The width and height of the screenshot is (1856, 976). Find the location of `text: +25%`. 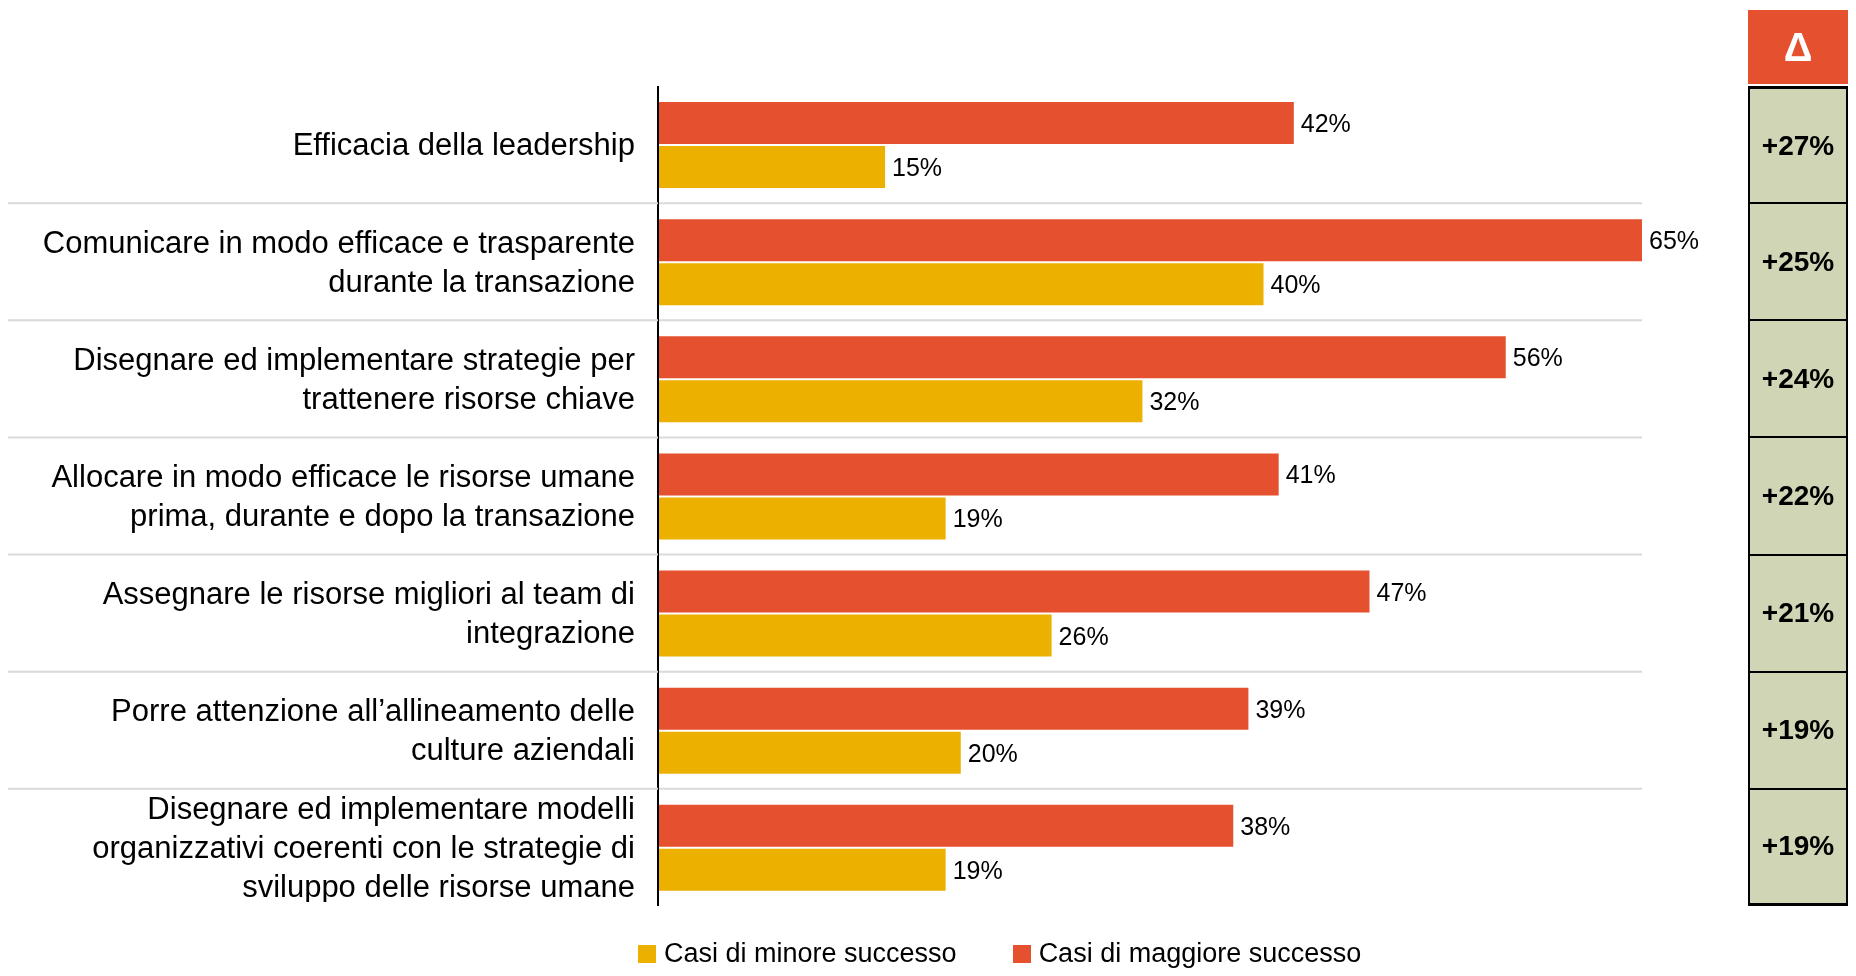

text: +25% is located at coordinates (1798, 261).